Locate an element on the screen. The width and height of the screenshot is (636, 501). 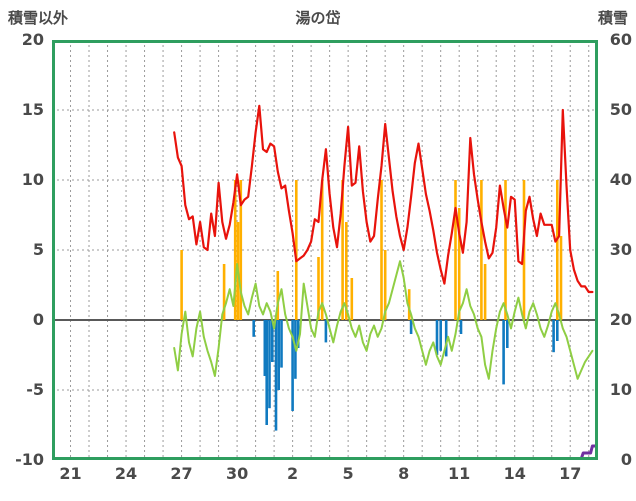
left-axis-tick-label: 0 is located at coordinates (38, 319).